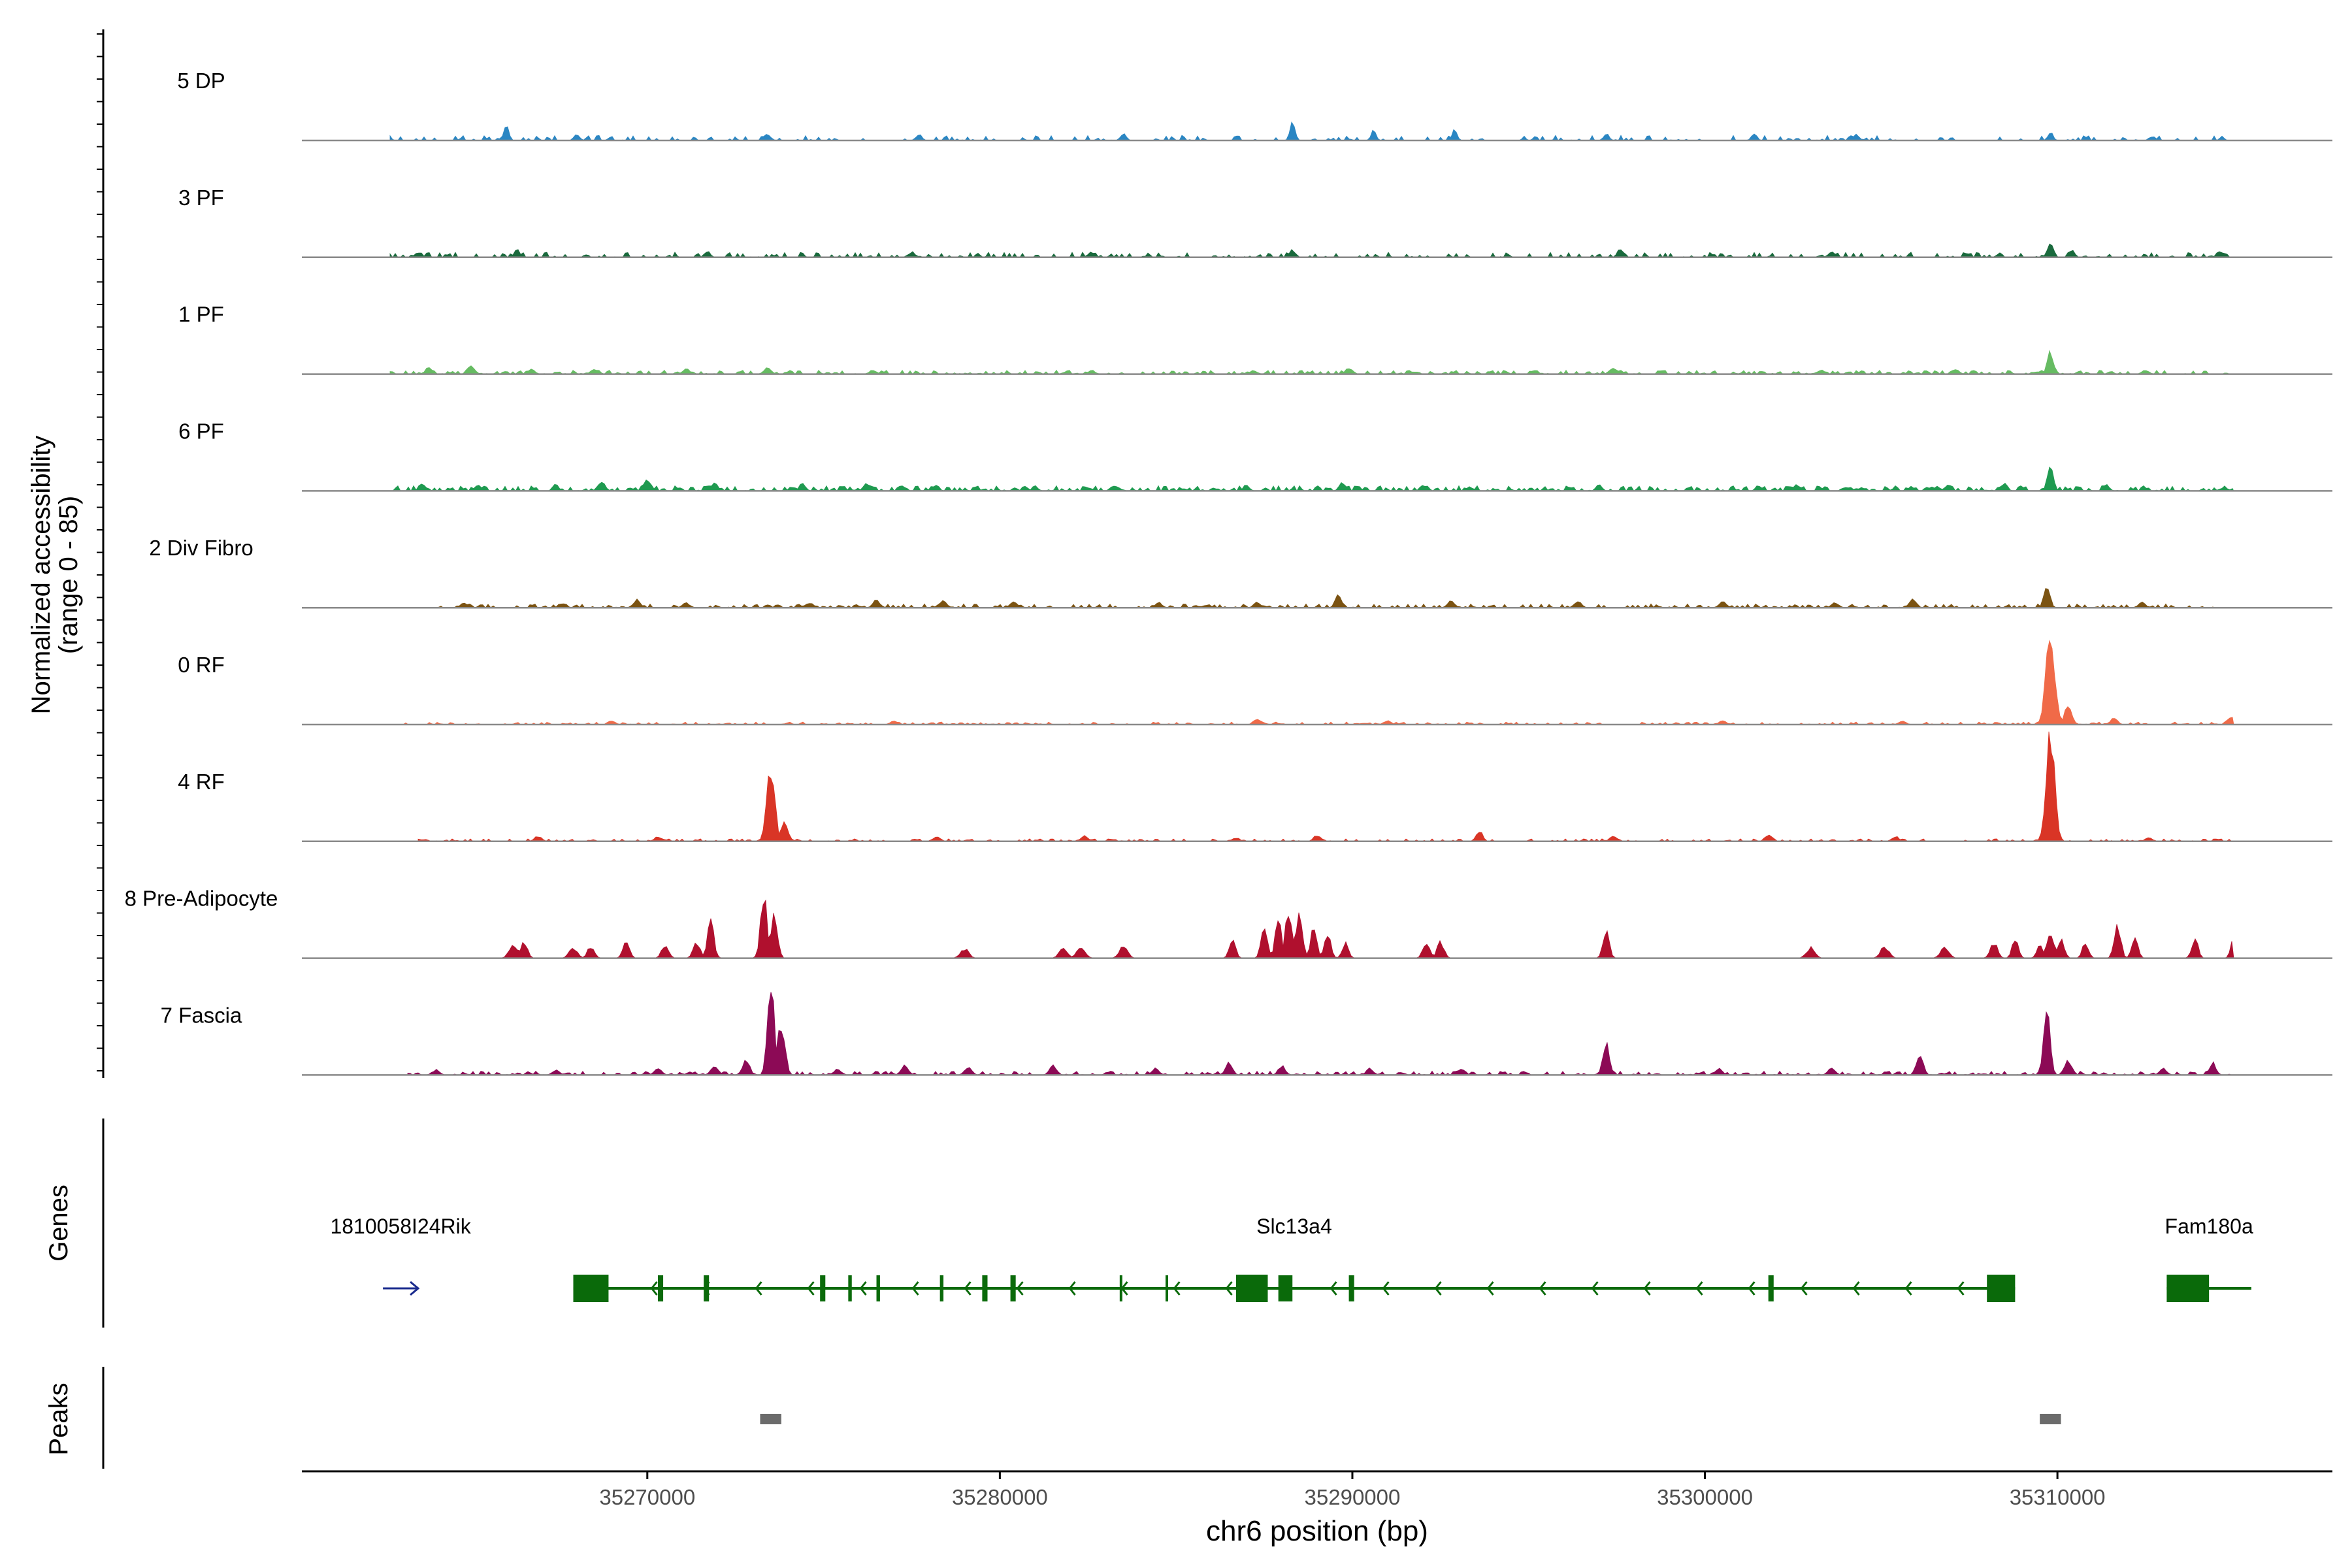 The image size is (2352, 1568). Describe the element at coordinates (201, 899) in the screenshot. I see `track-label: 8 Pre-Adipocyte` at that location.